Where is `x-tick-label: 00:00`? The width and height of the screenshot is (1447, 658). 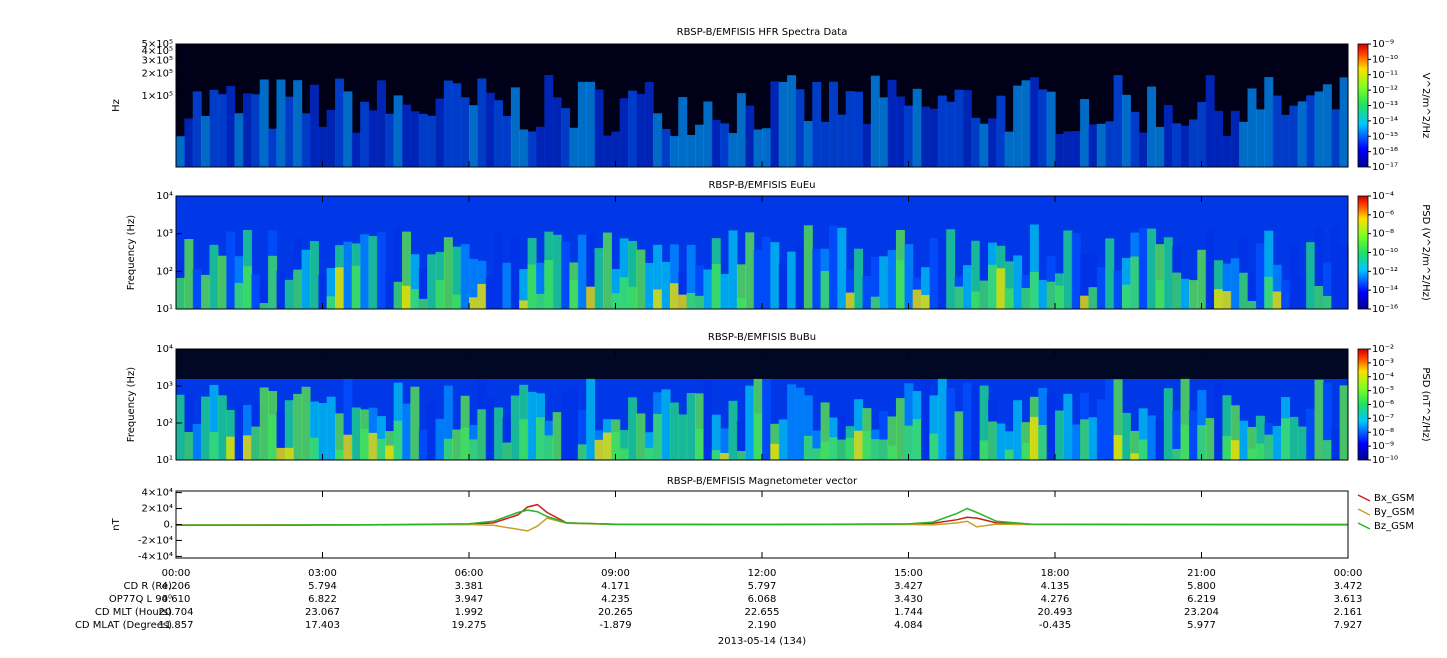 x-tick-label: 00:00 is located at coordinates (176, 573).